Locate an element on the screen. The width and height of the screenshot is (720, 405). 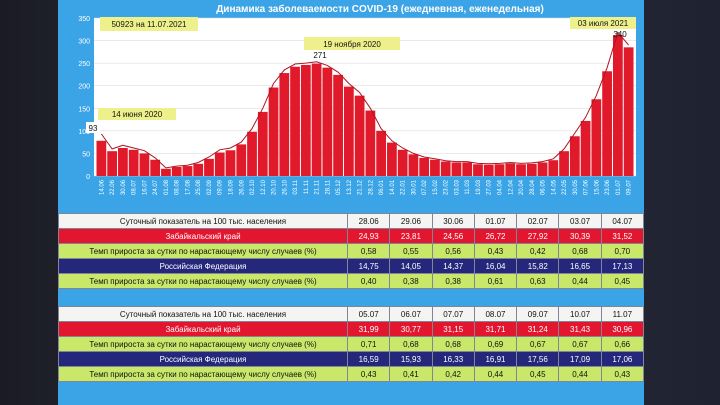
y-tick-label: 350 is located at coordinates (84, 19).